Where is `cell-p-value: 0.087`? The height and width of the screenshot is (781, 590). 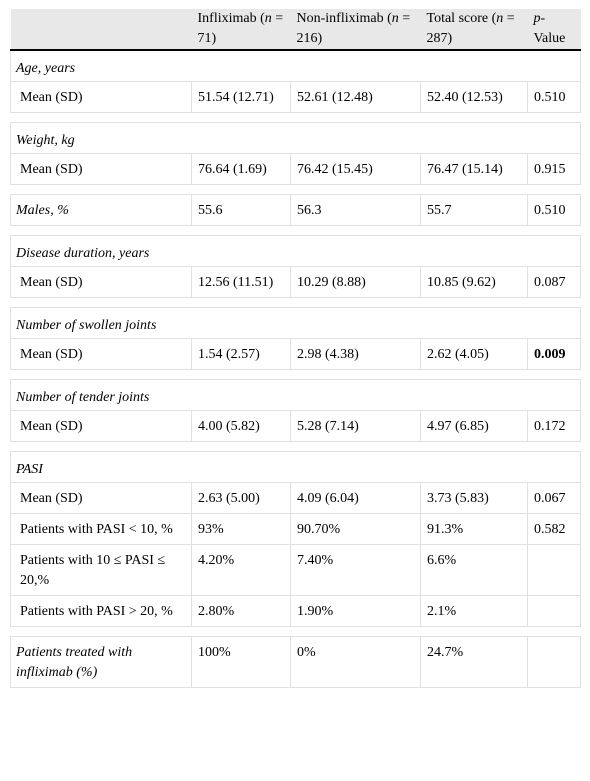 cell-p-value: 0.087 is located at coordinates (554, 282).